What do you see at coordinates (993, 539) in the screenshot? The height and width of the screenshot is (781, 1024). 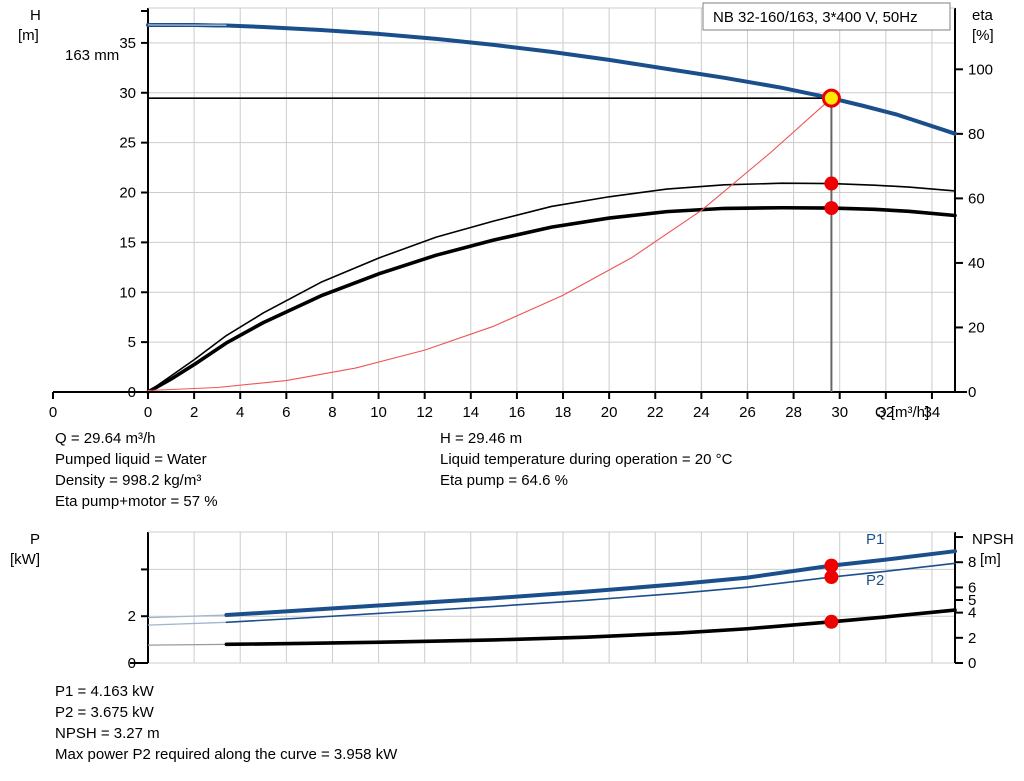 I see `npsh-axis-title: NPSH` at bounding box center [993, 539].